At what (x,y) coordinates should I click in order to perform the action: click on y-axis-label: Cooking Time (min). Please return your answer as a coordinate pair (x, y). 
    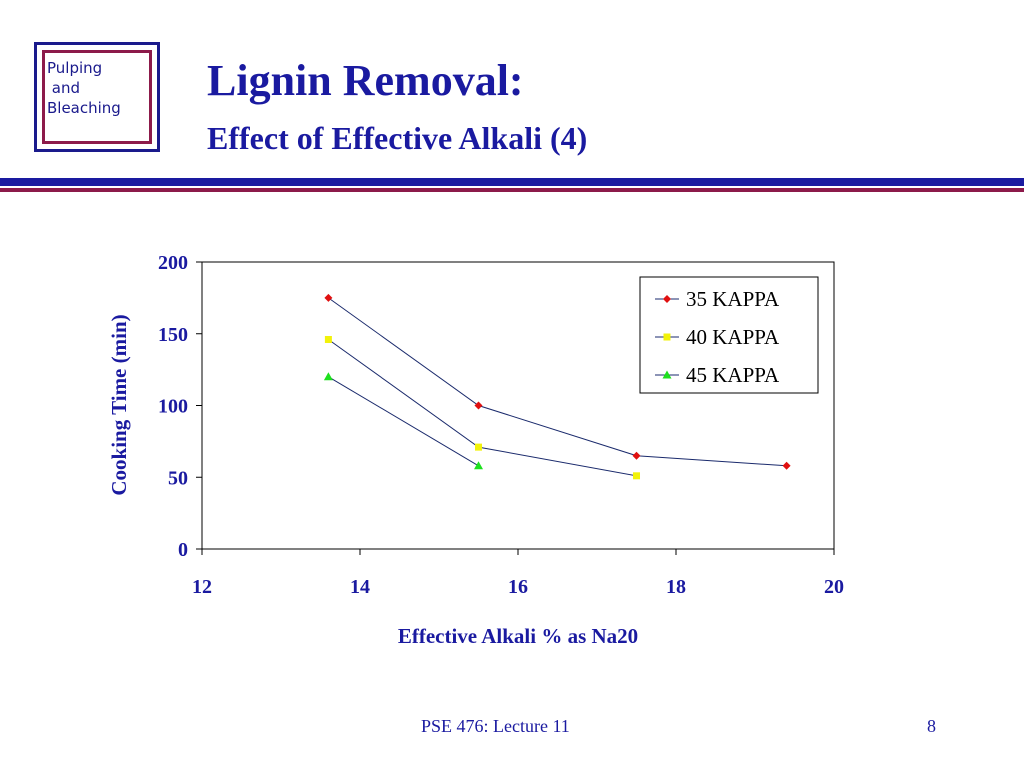
    Looking at the image, I should click on (119, 404).